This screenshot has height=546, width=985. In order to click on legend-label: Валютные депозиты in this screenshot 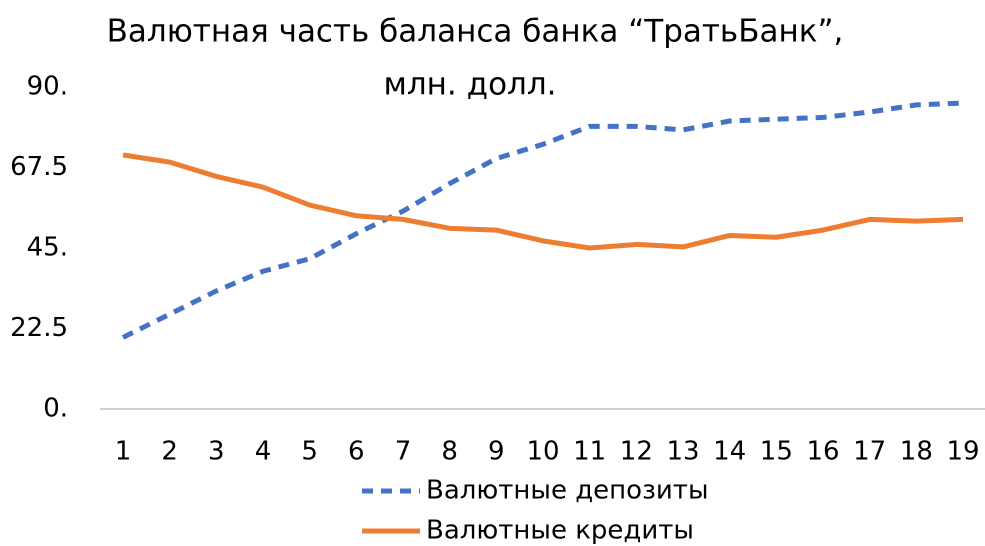, I will do `click(567, 491)`.